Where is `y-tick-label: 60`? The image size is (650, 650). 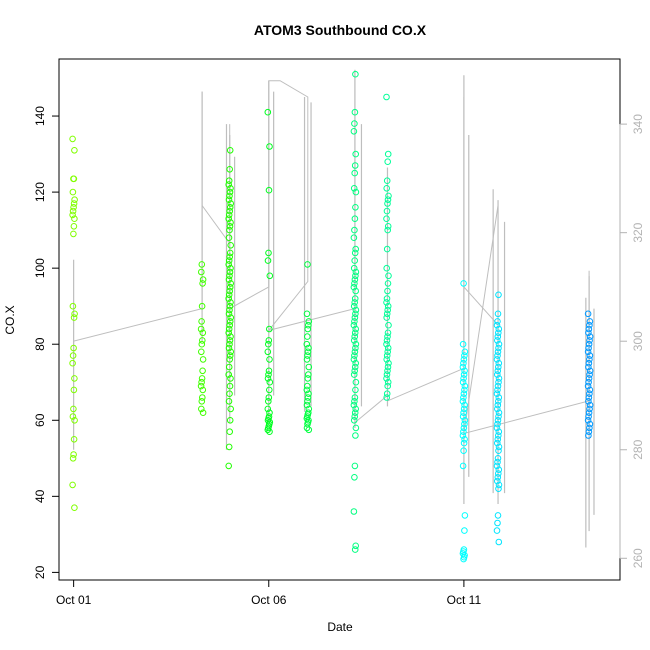 y-tick-label: 60 is located at coordinates (40, 420).